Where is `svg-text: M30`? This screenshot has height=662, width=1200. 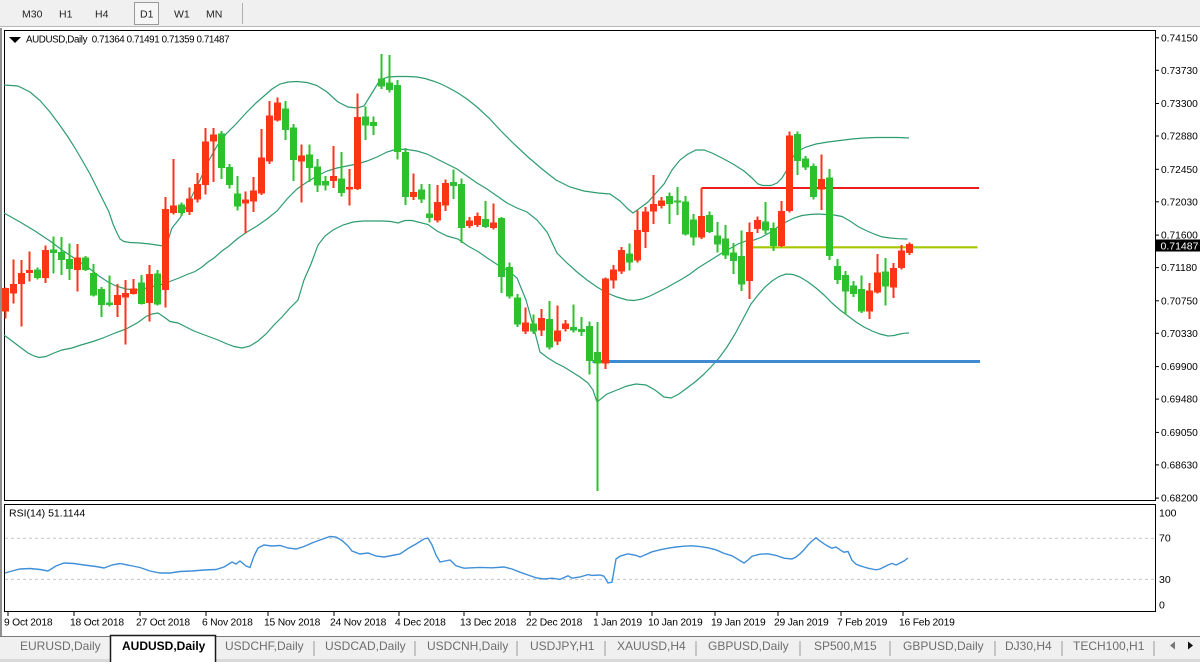 svg-text: M30 is located at coordinates (32, 15).